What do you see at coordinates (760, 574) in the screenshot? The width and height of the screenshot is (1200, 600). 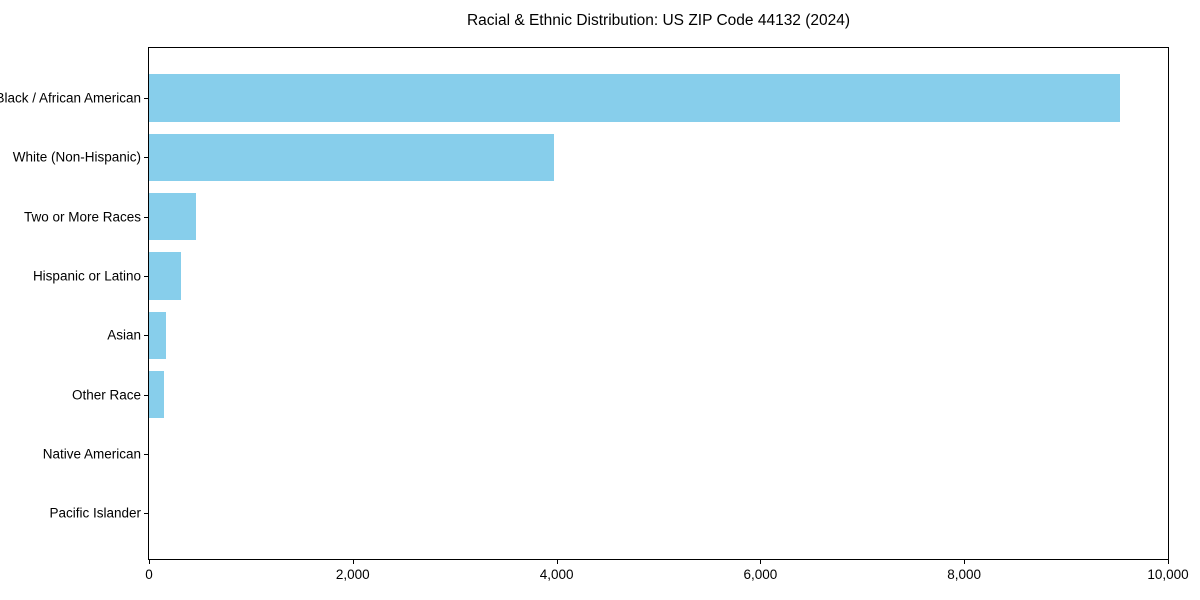 I see `x-tick-label-6000: 6,000` at bounding box center [760, 574].